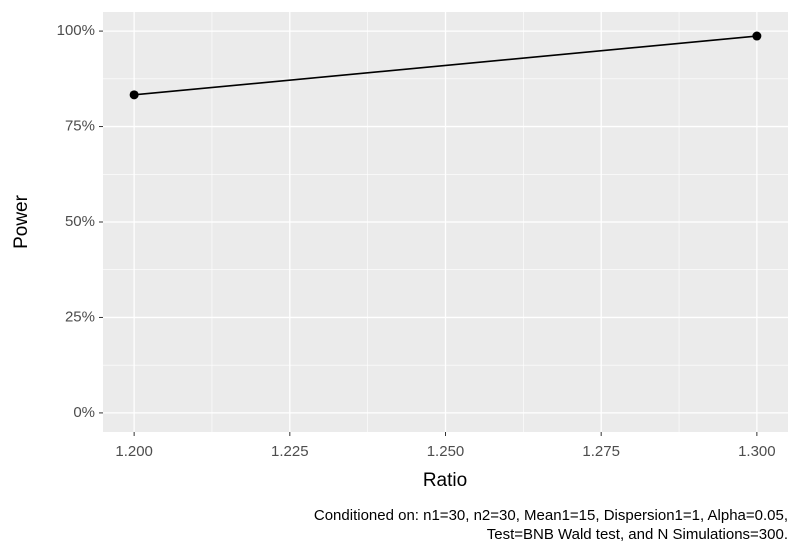  What do you see at coordinates (134, 451) in the screenshot?
I see `x-tick-label: 1.200` at bounding box center [134, 451].